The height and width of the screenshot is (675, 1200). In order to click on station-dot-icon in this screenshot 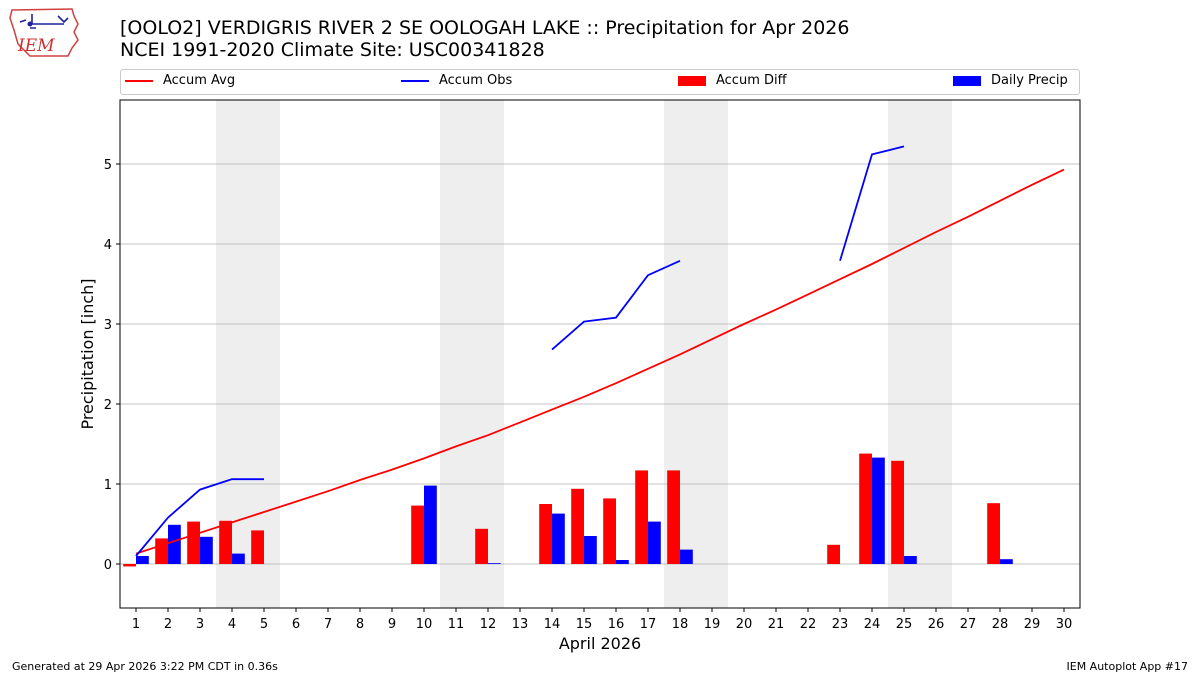, I will do `click(30, 24)`.